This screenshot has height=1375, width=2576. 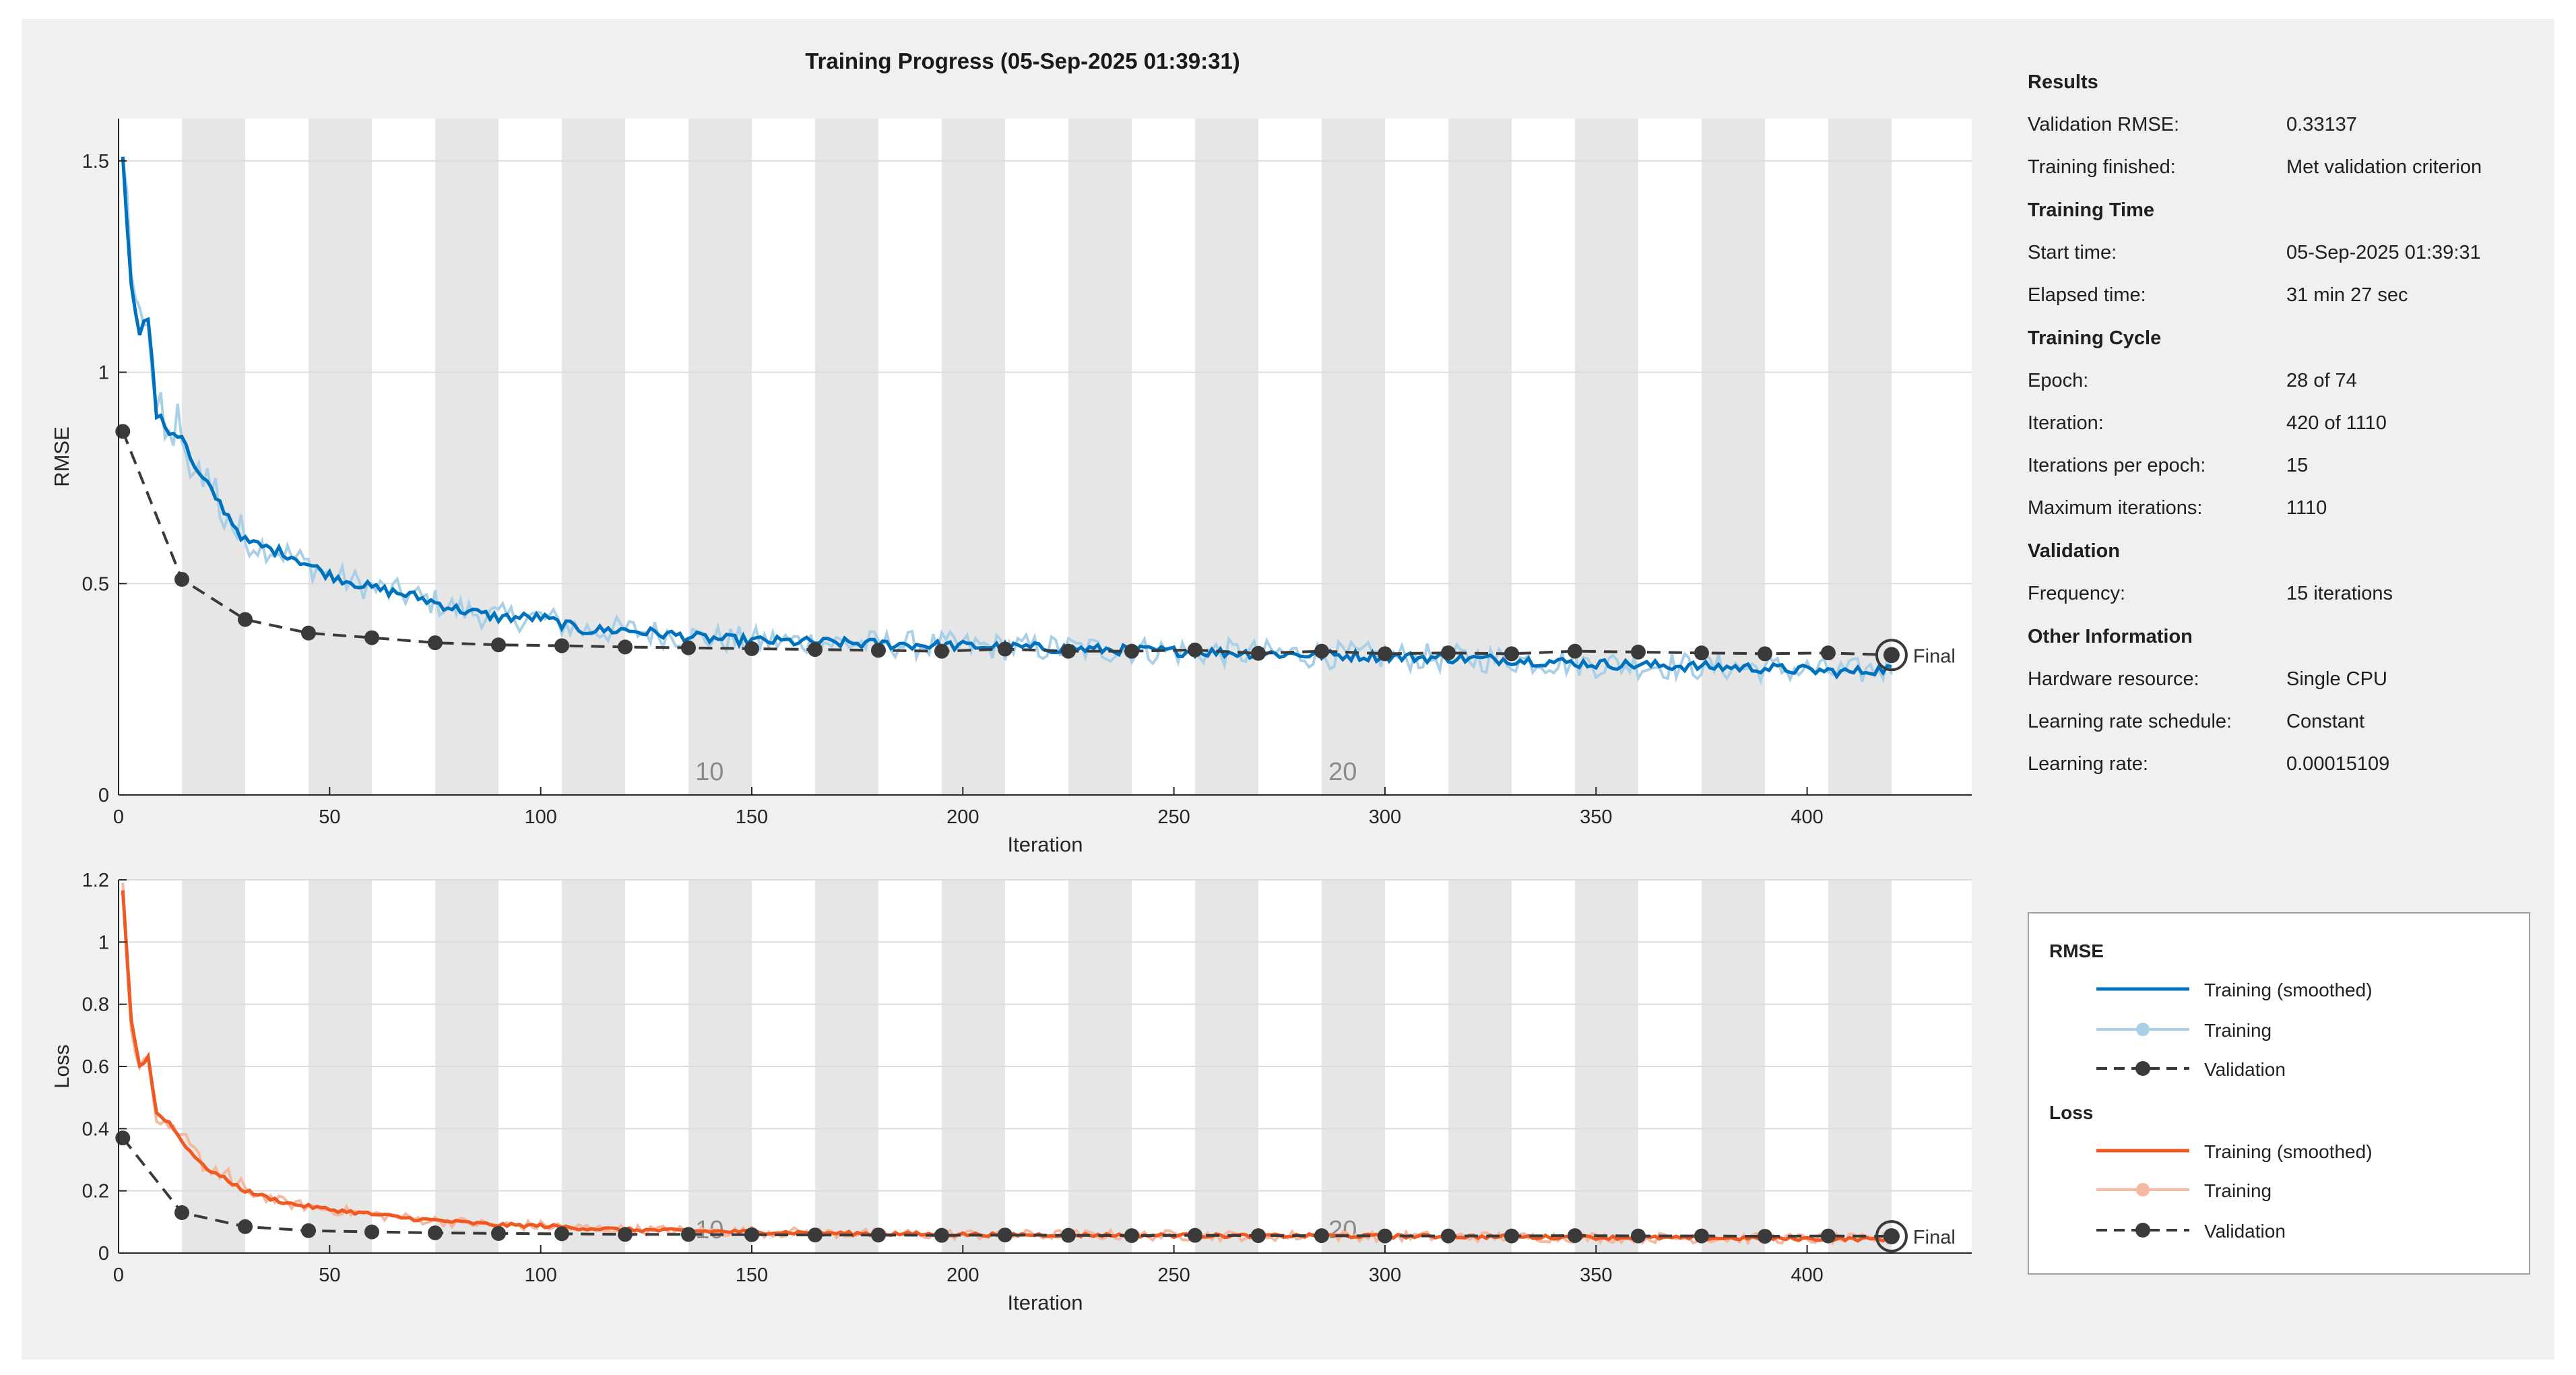 What do you see at coordinates (2142, 989) in the screenshot?
I see `legend-rmse-smoothed-swatch` at bounding box center [2142, 989].